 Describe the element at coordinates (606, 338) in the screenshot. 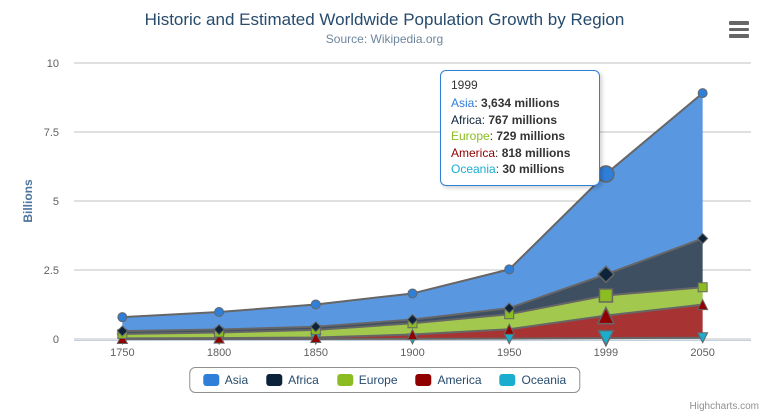

I see `marker-oceania-1999` at that location.